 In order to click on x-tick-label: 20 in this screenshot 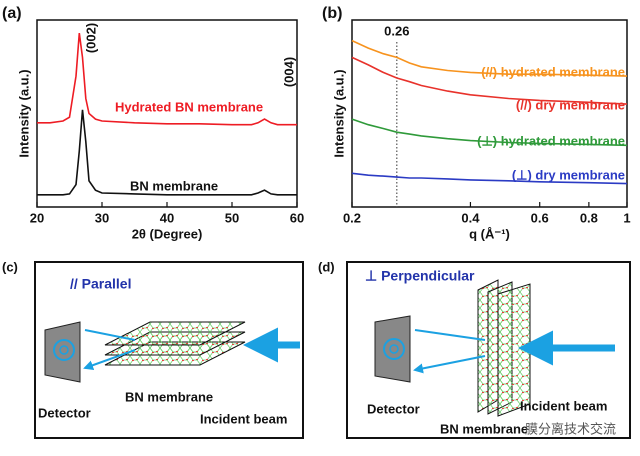, I will do `click(37, 217)`.